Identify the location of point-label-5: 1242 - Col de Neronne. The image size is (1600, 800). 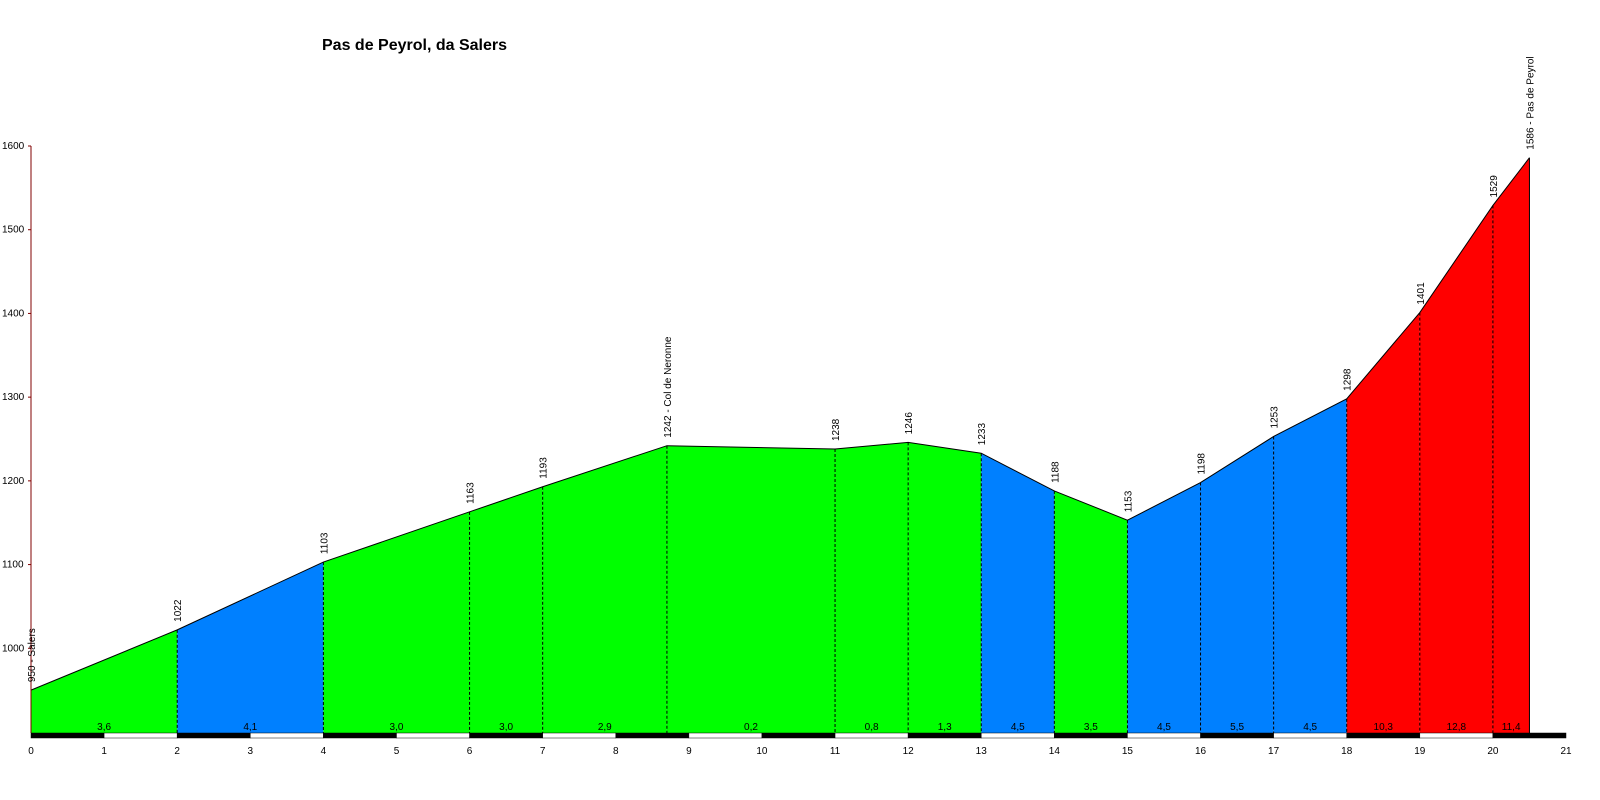
(668, 387).